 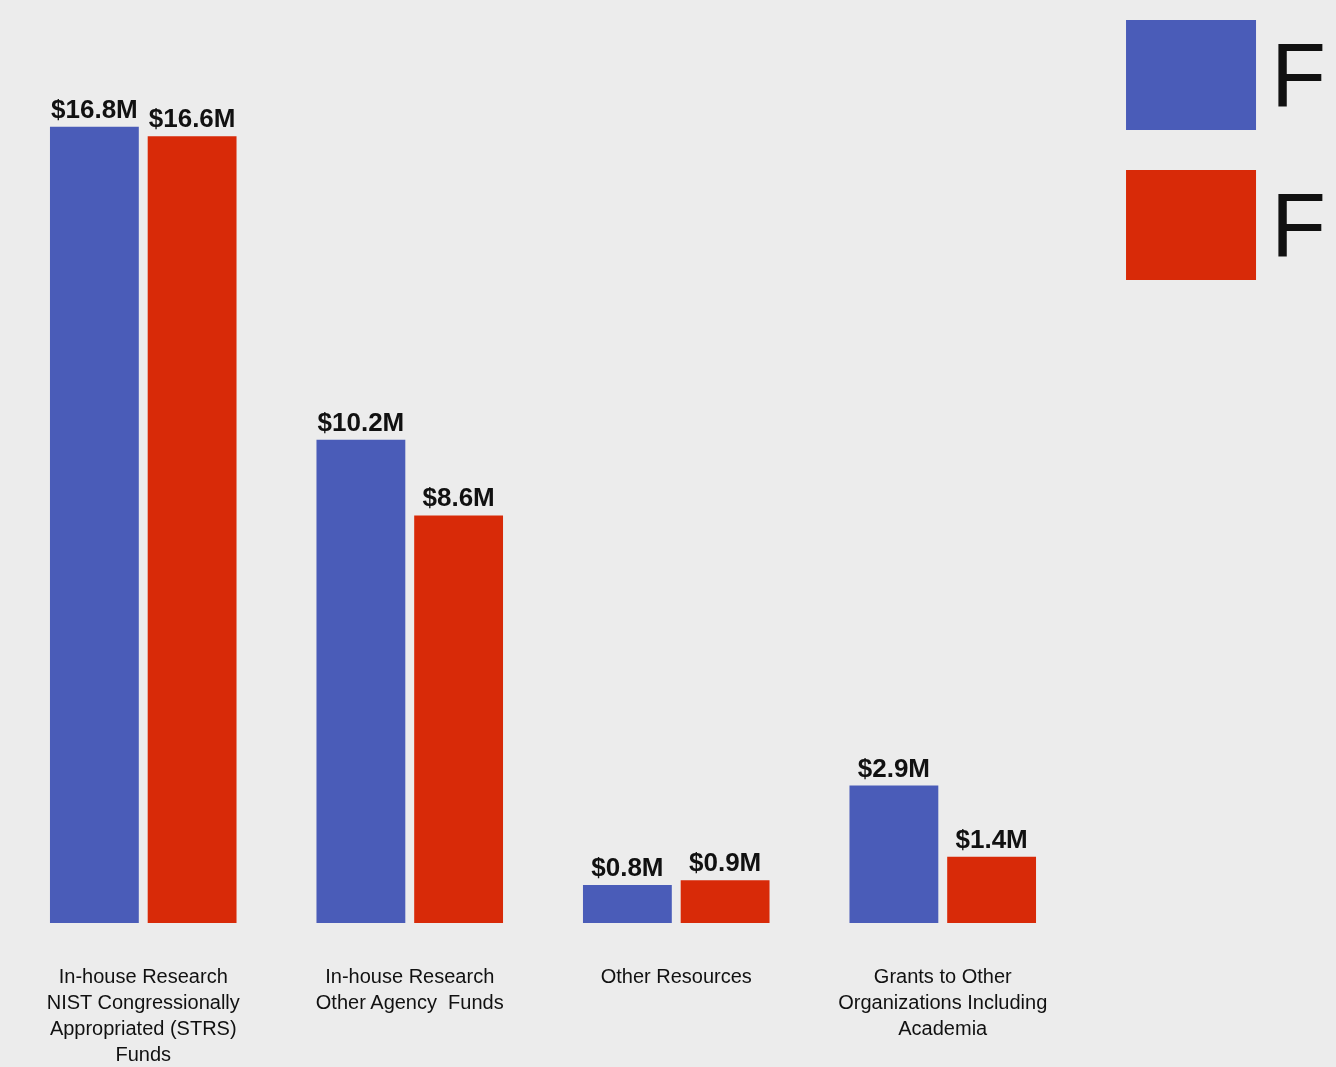 What do you see at coordinates (627, 867) in the screenshot?
I see `data-label: $0.8M` at bounding box center [627, 867].